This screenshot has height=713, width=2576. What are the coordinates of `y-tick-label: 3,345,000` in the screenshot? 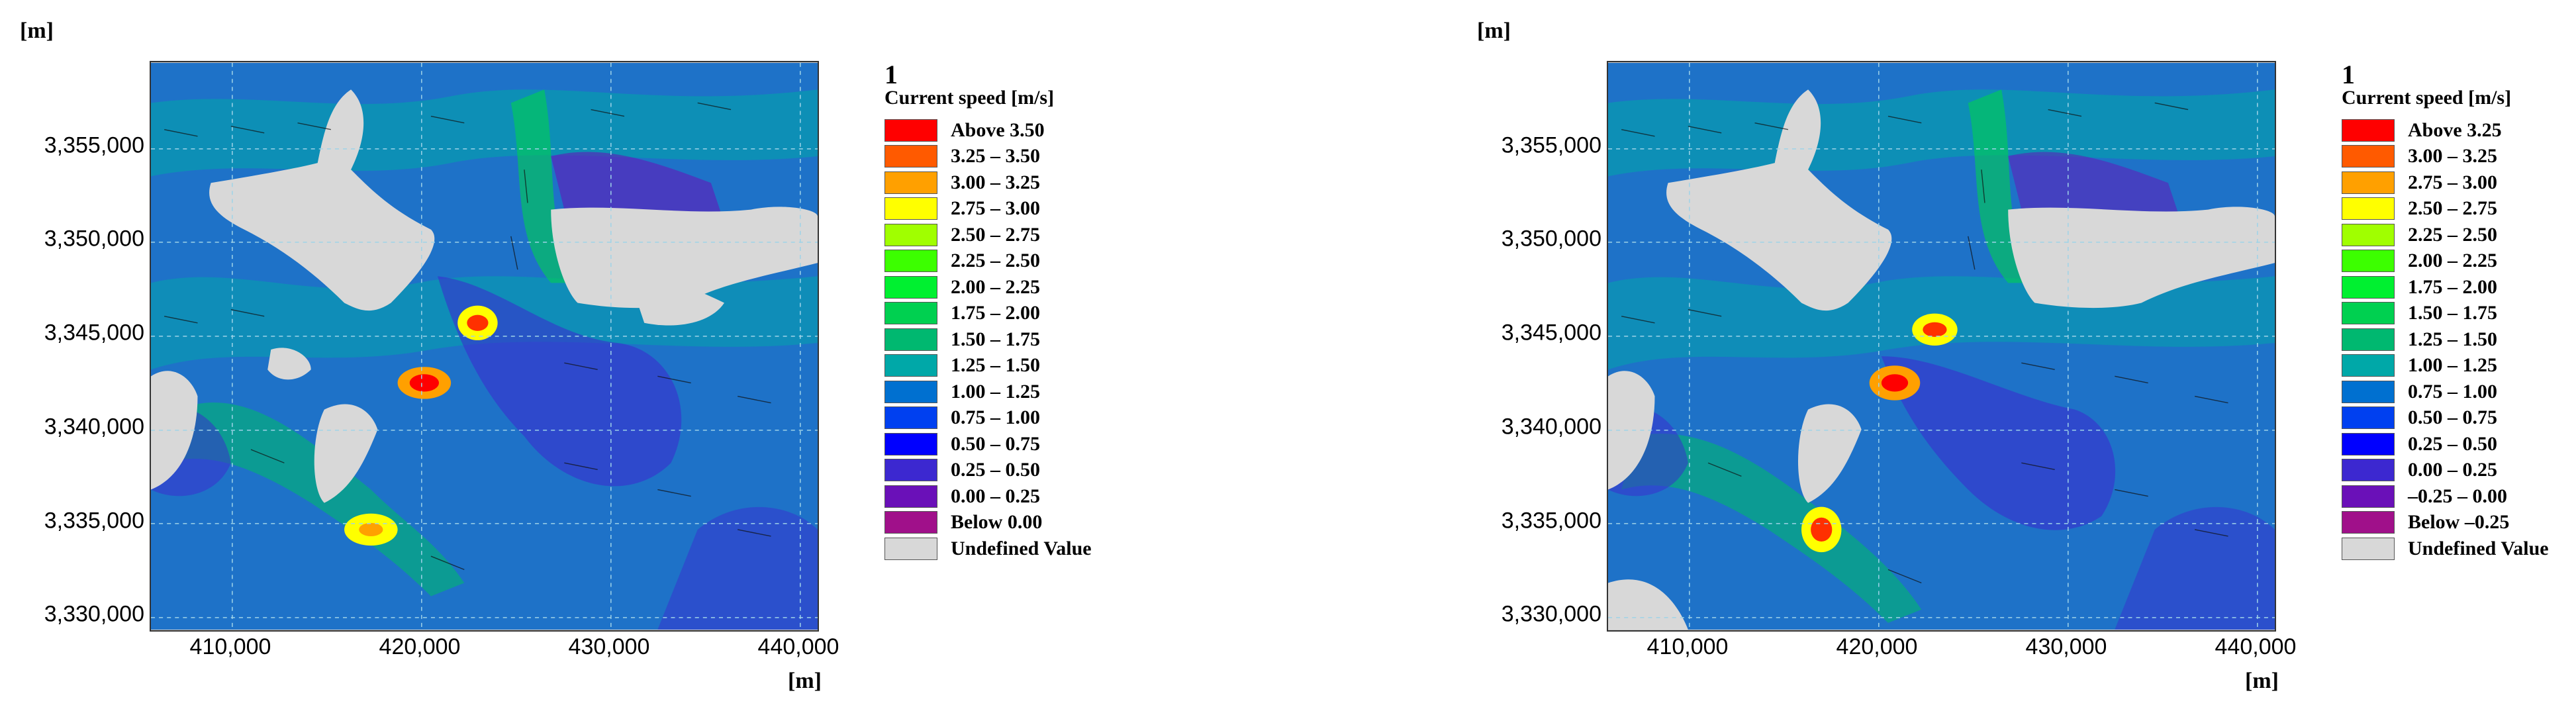 It's located at (1551, 333).